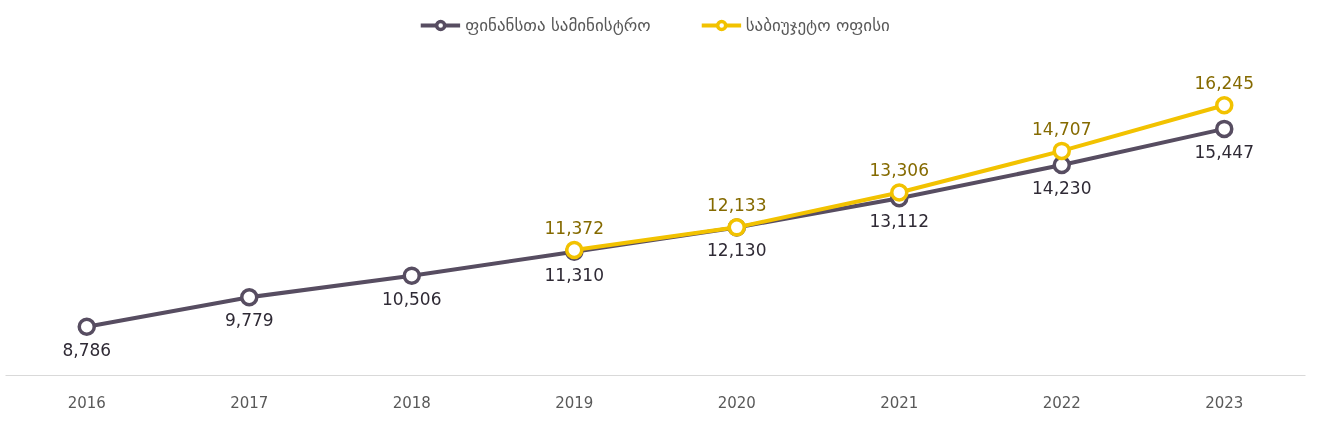 The width and height of the screenshot is (1322, 422). Describe the element at coordinates (411, 402) in the screenshot. I see `x-tick-label: 2018` at that location.